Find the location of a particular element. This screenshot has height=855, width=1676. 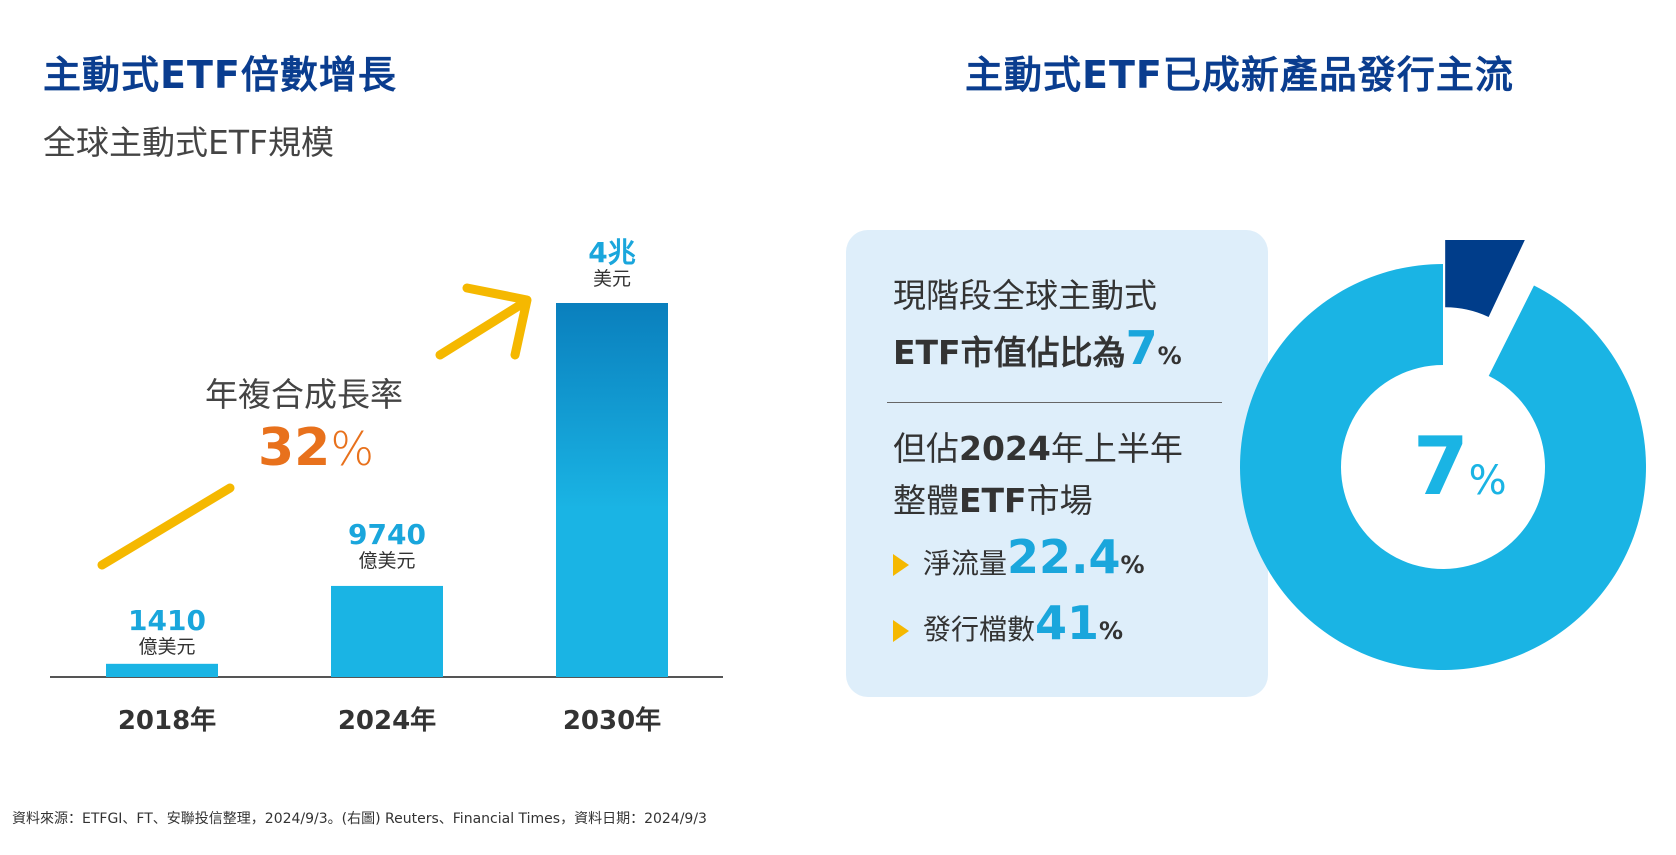

item-issuance: 發行檔數41% is located at coordinates (1073, 627).